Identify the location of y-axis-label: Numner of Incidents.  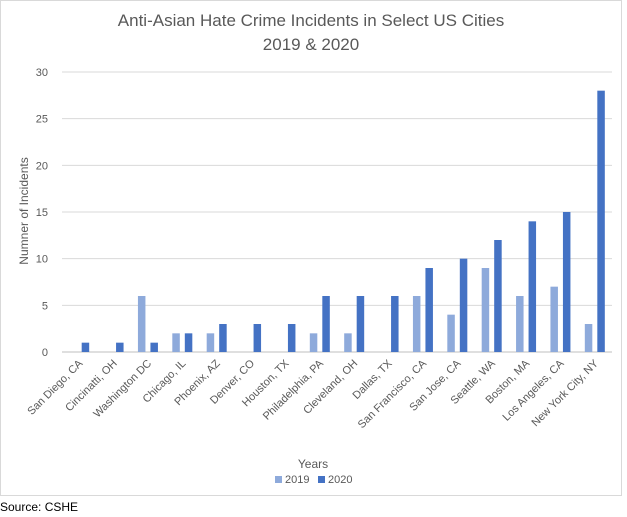
(24, 210).